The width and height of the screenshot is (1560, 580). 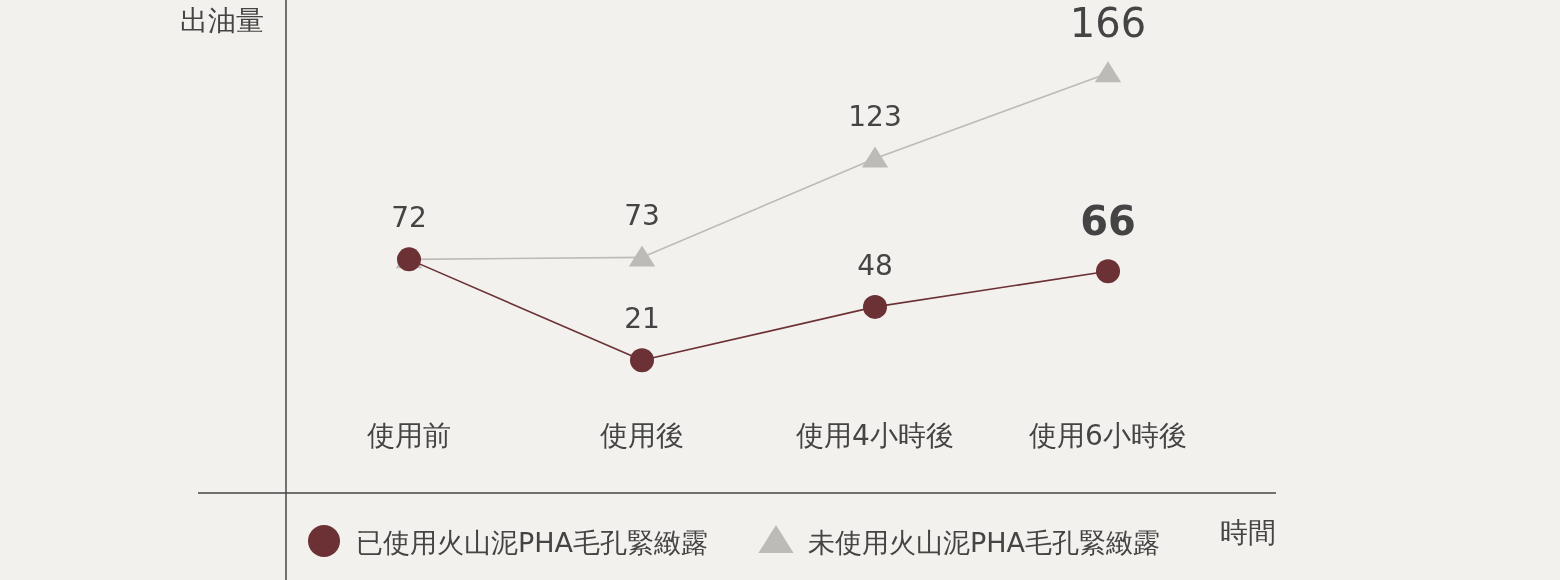 I want to click on x-tick-label: 使用前, so click(x=409, y=435).